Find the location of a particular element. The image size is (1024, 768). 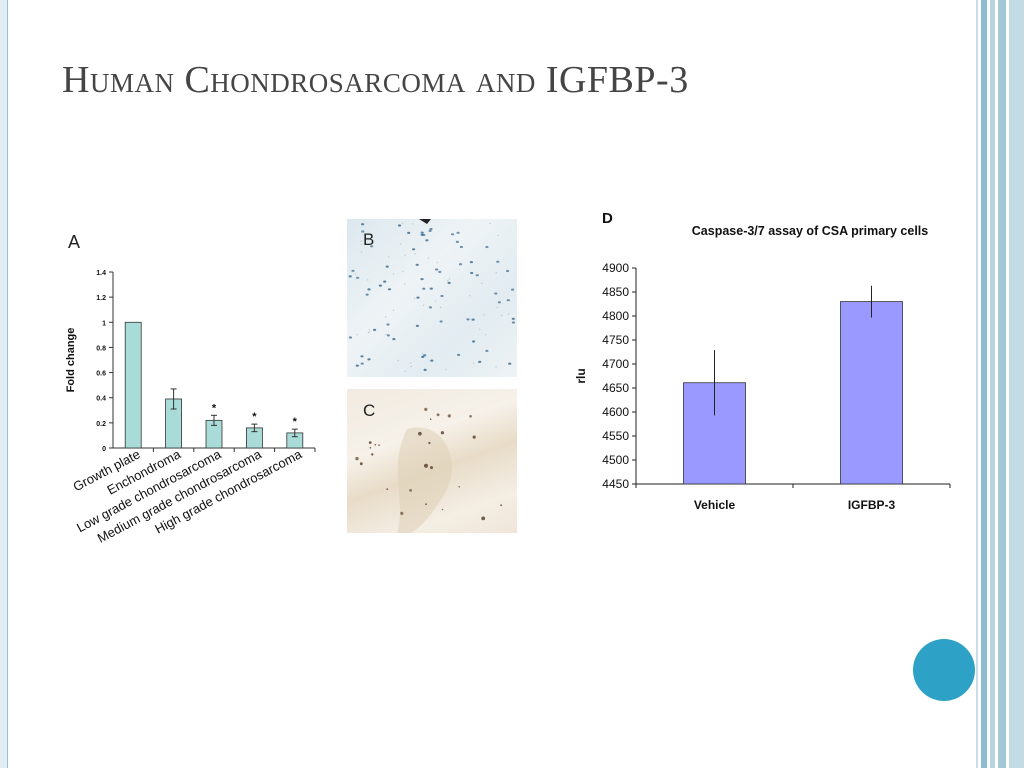

y-tick-label: 4450 is located at coordinates (615, 484).